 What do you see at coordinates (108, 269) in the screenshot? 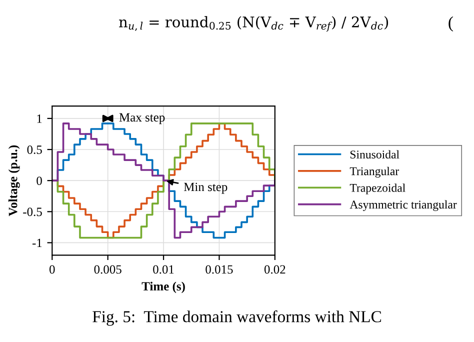
I see `x-tick-label: 0.005` at bounding box center [108, 269].